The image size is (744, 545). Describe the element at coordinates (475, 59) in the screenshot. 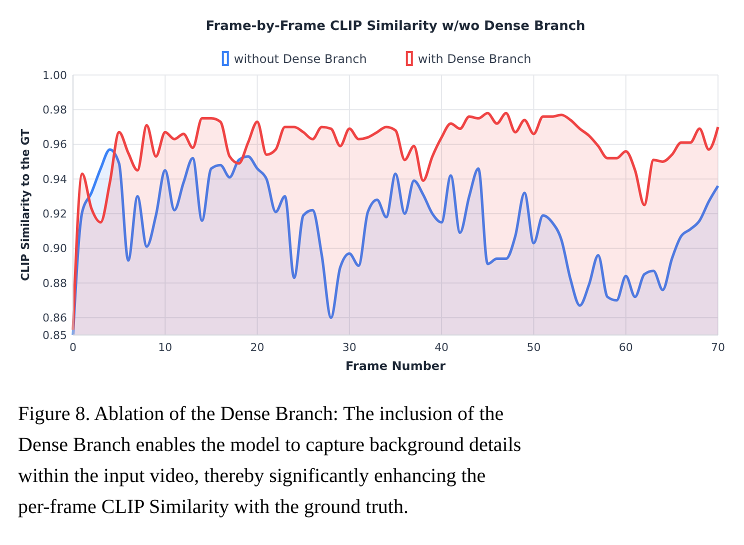

I see `legend-label: with Dense Branch` at that location.